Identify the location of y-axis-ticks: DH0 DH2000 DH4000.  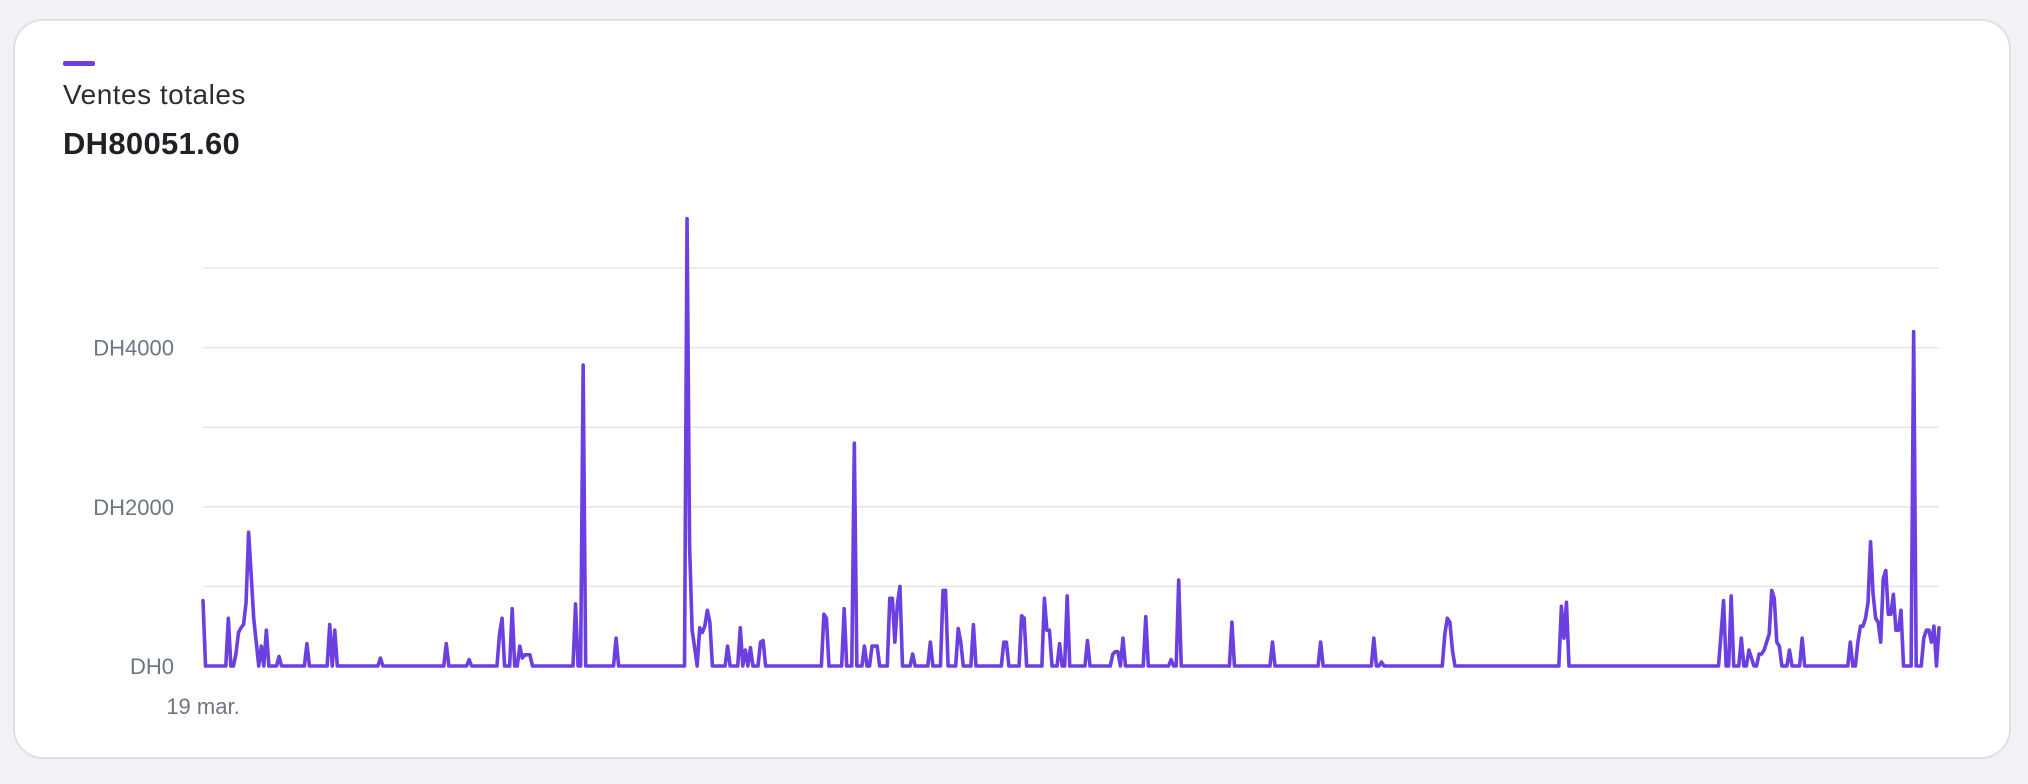
(133, 507).